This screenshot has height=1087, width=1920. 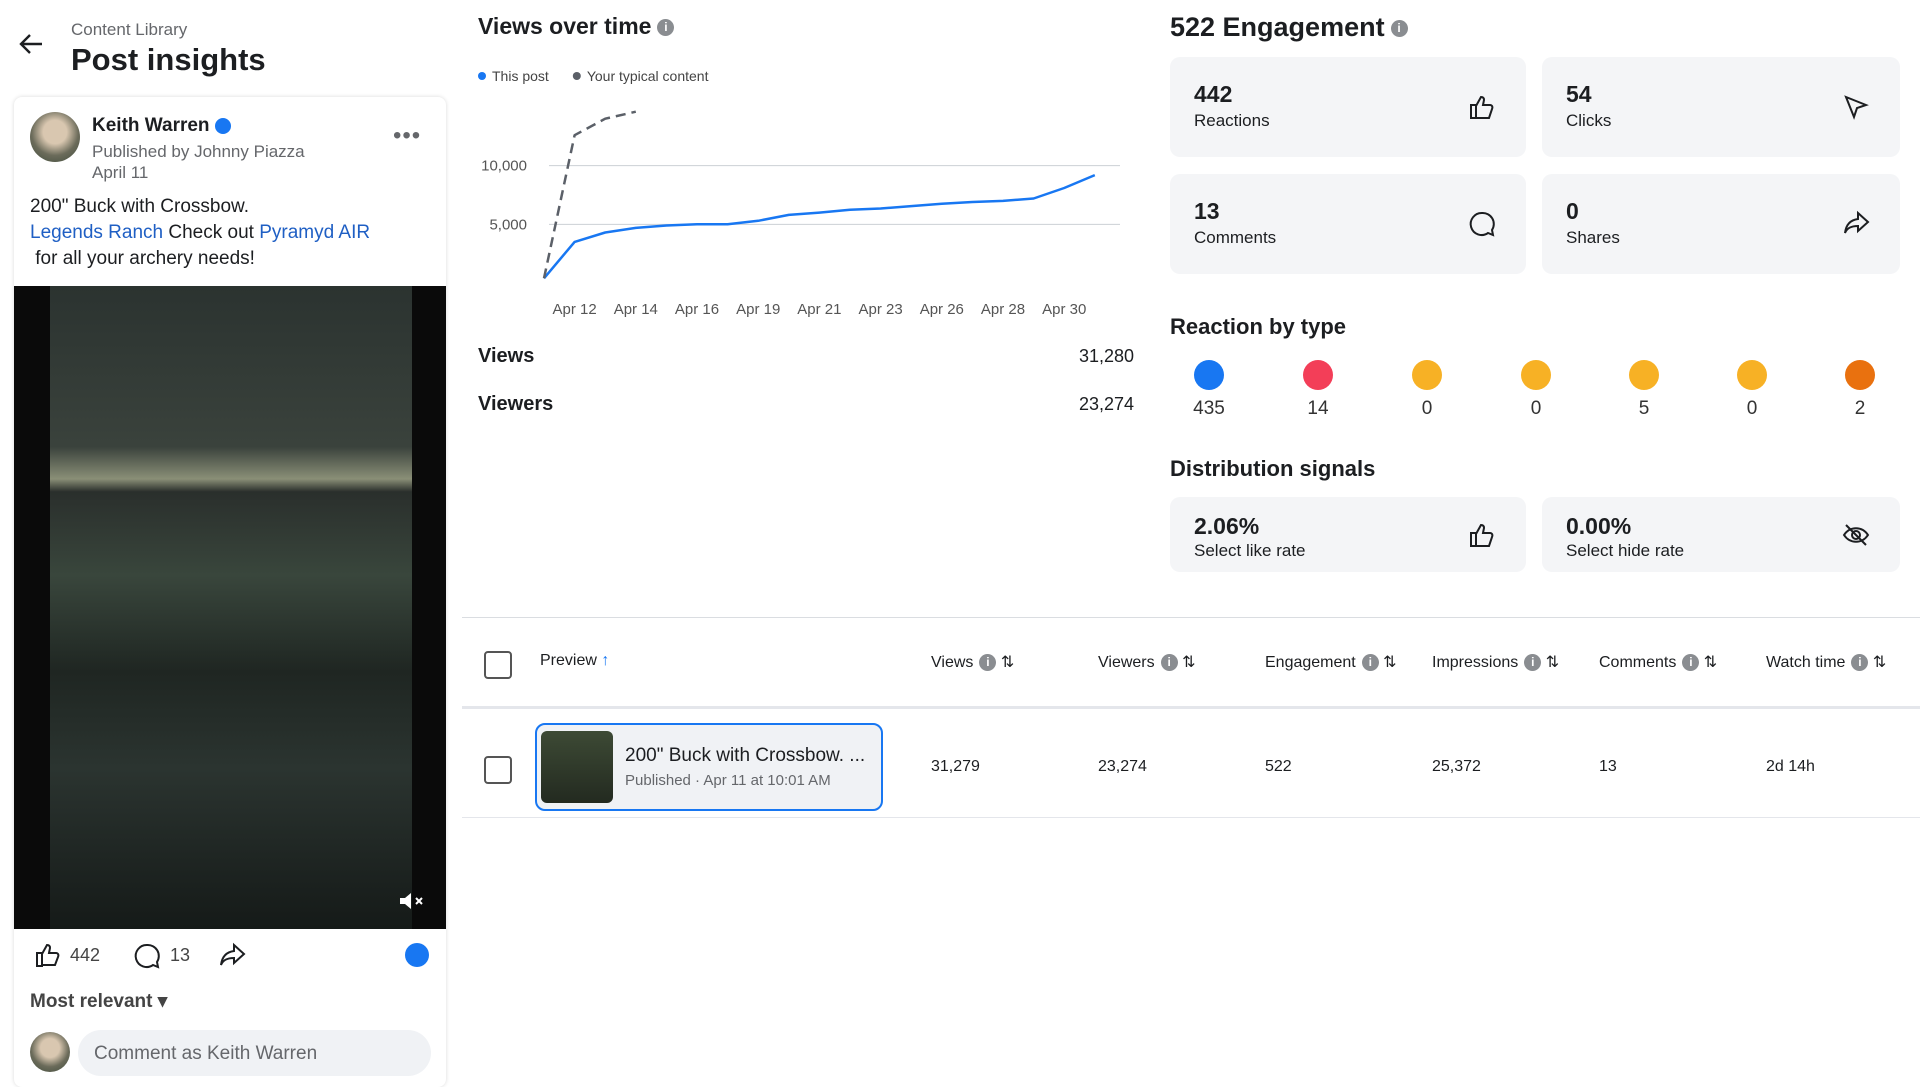 I want to click on column-header: Preview ↑, so click(x=575, y=660).